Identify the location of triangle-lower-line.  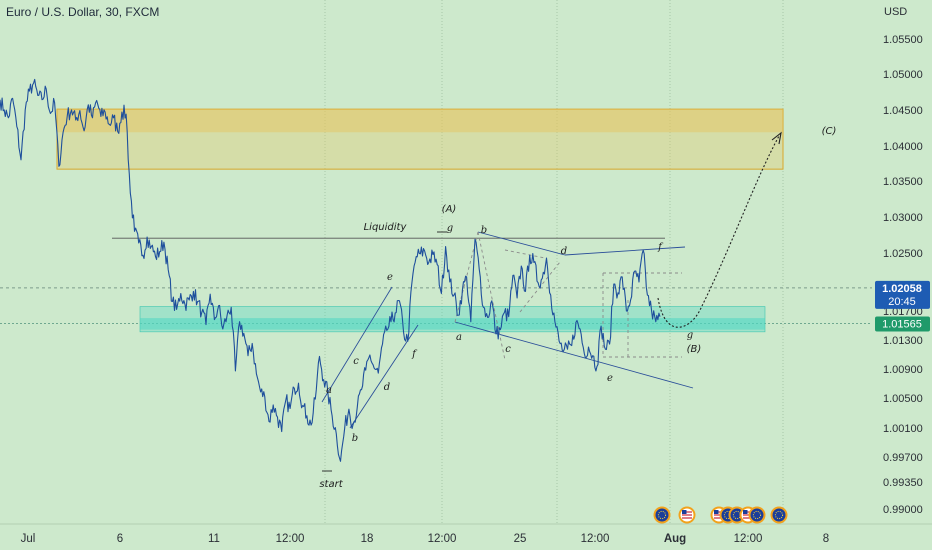
(574, 355).